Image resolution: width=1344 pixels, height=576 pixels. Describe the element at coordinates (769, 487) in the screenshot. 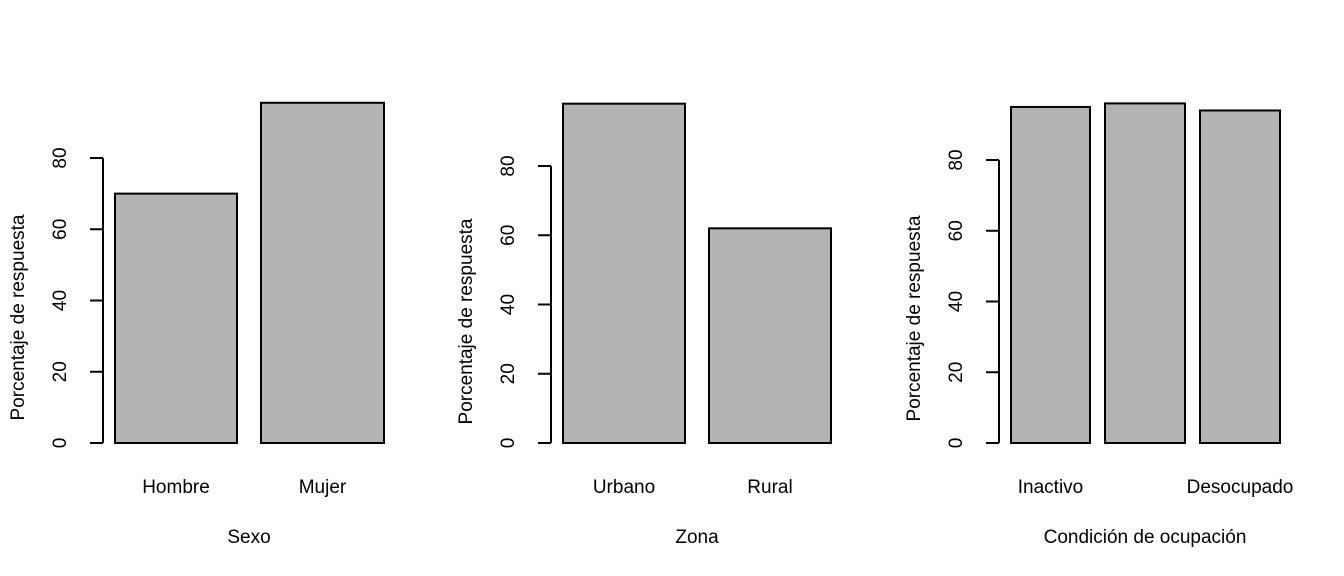

I see `category-label: Rural` at that location.